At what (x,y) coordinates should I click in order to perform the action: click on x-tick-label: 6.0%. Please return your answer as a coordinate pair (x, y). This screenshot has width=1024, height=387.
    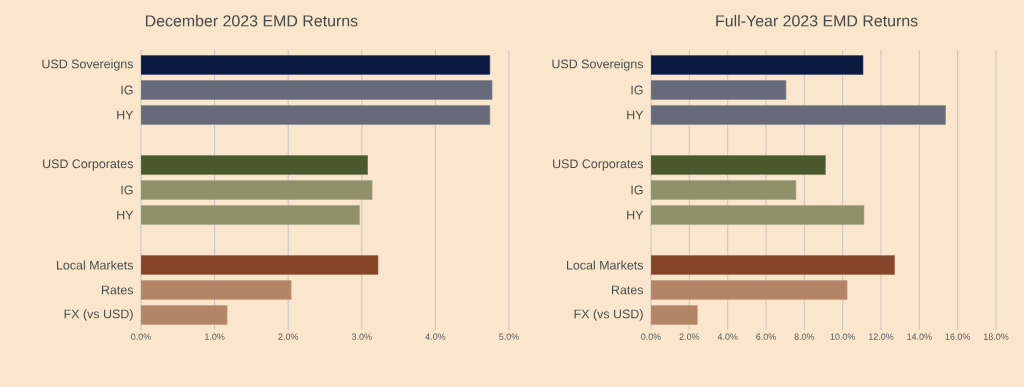
    Looking at the image, I should click on (766, 336).